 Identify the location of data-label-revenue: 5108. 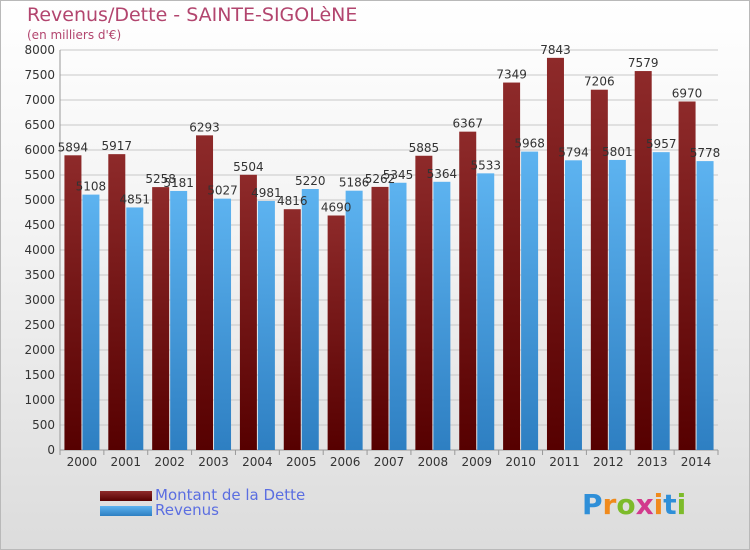
(91, 187).